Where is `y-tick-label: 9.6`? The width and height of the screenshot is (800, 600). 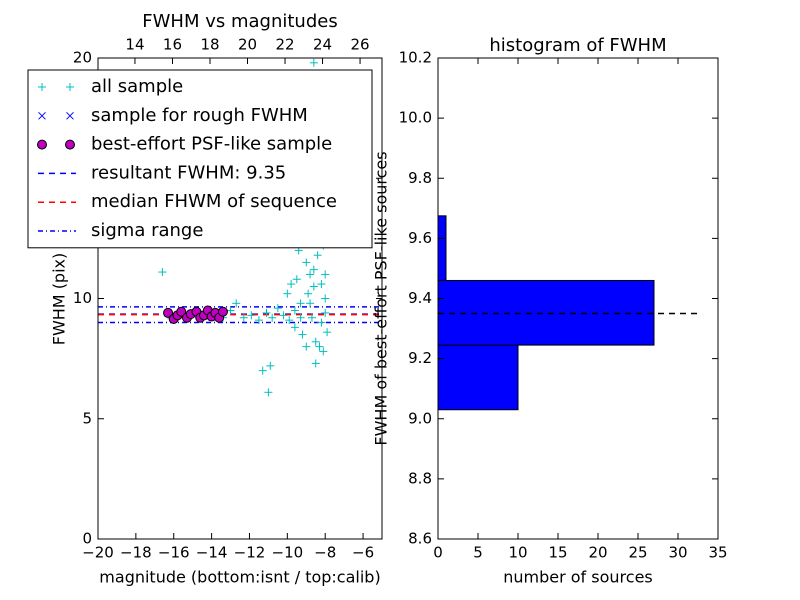 y-tick-label: 9.6 is located at coordinates (420, 238).